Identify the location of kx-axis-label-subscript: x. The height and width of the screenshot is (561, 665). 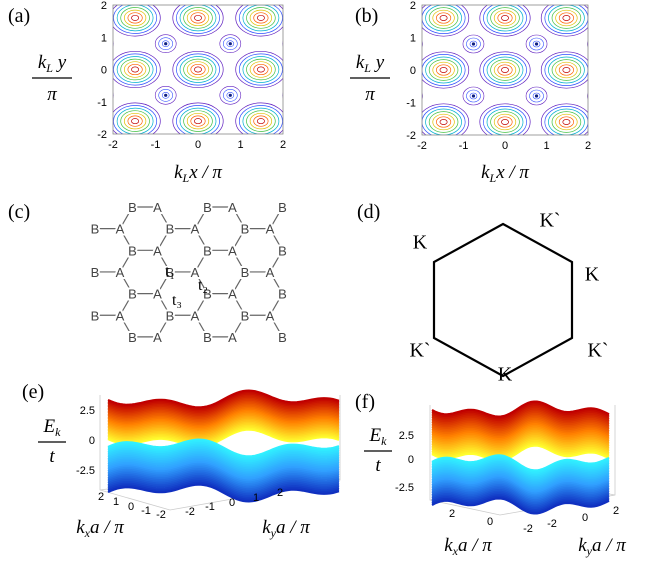
(87, 533).